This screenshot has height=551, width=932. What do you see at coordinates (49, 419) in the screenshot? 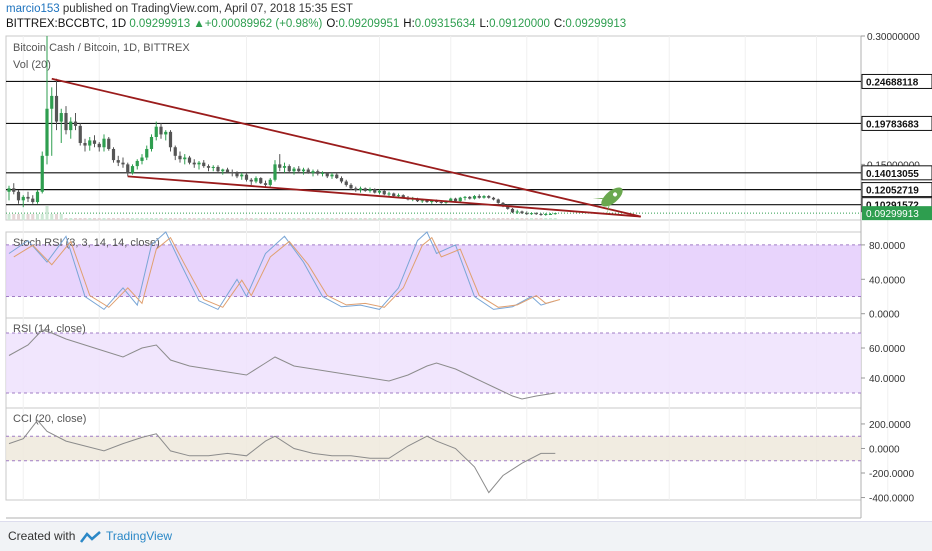
I see `indicator-title: CCI (20, close)` at bounding box center [49, 419].